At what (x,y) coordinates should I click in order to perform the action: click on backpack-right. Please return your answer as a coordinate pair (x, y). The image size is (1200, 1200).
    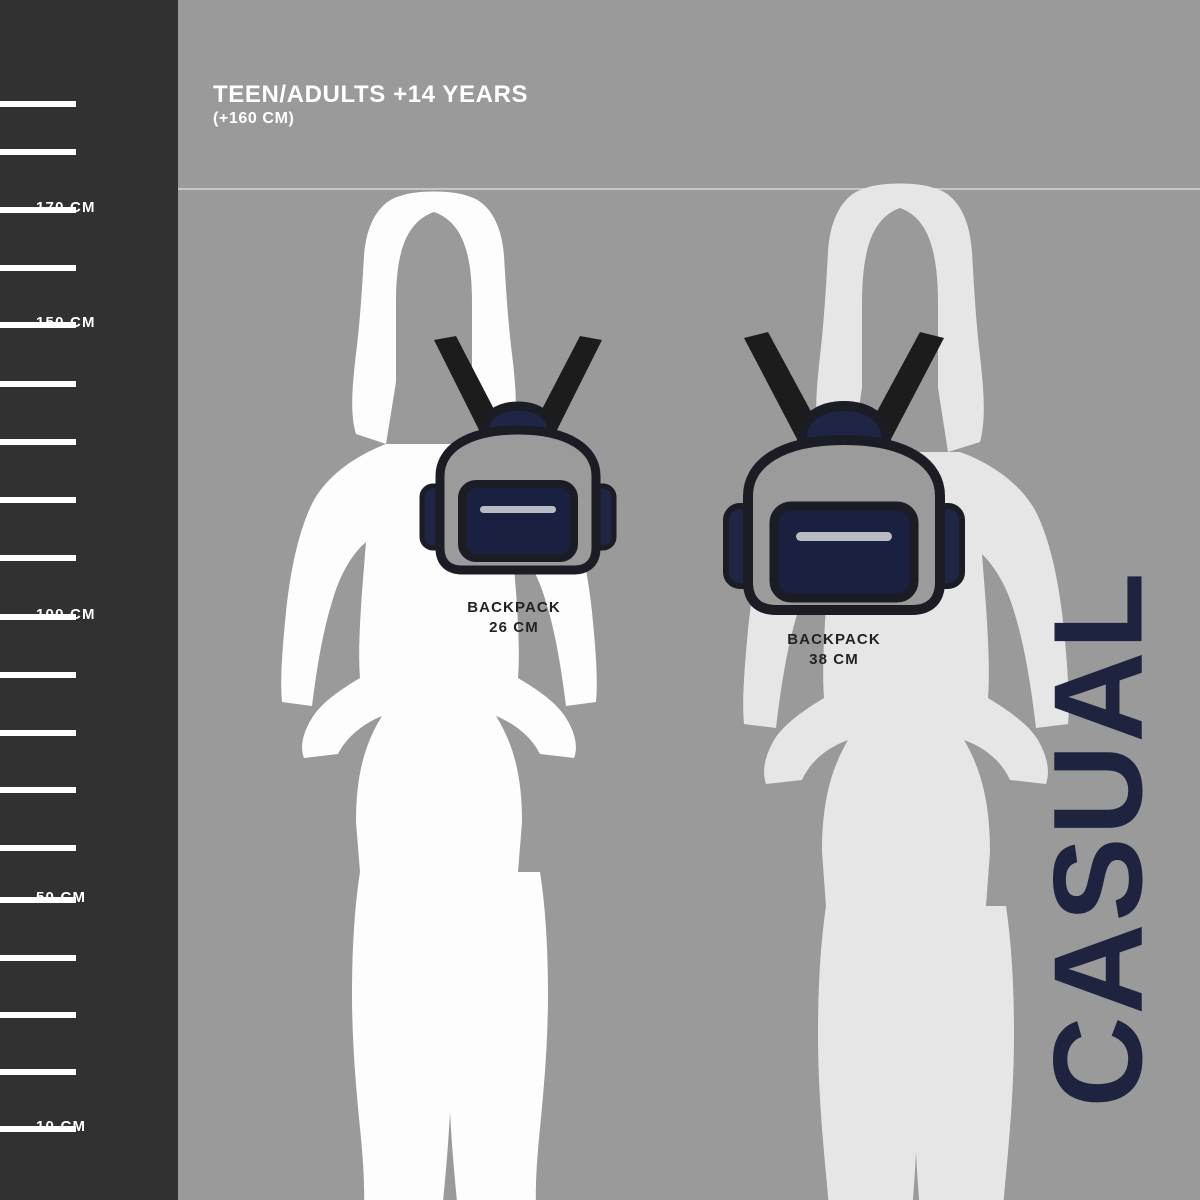
    Looking at the image, I should click on (844, 473).